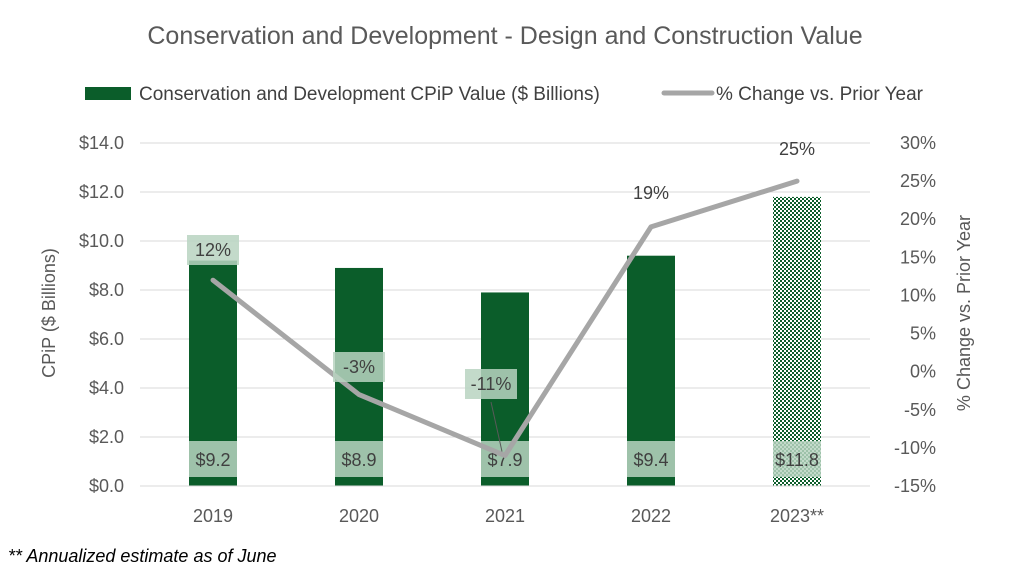 Image resolution: width=1024 pixels, height=585 pixels. I want to click on y2-tick-label: 10%, so click(918, 295).